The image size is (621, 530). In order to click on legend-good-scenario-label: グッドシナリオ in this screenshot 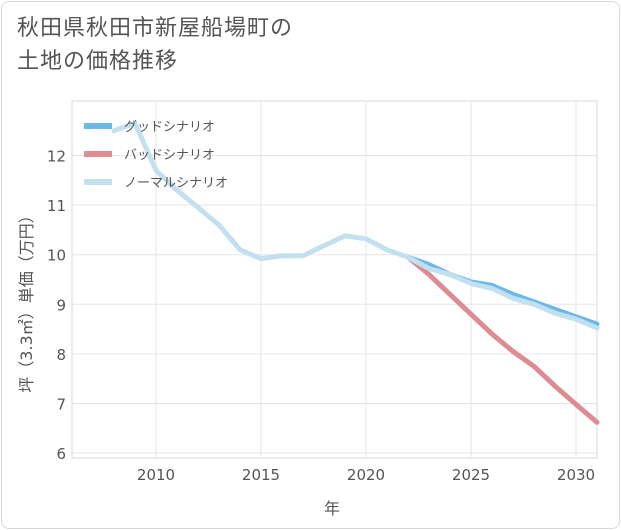, I will do `click(169, 127)`.